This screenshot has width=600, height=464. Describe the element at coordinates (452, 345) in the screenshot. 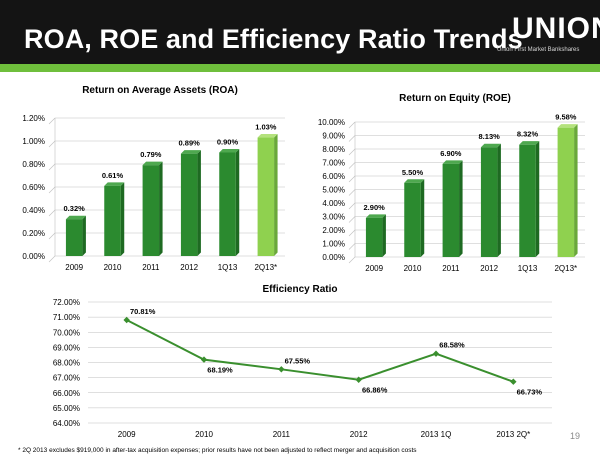

I see `data-label: 68.58%` at that location.